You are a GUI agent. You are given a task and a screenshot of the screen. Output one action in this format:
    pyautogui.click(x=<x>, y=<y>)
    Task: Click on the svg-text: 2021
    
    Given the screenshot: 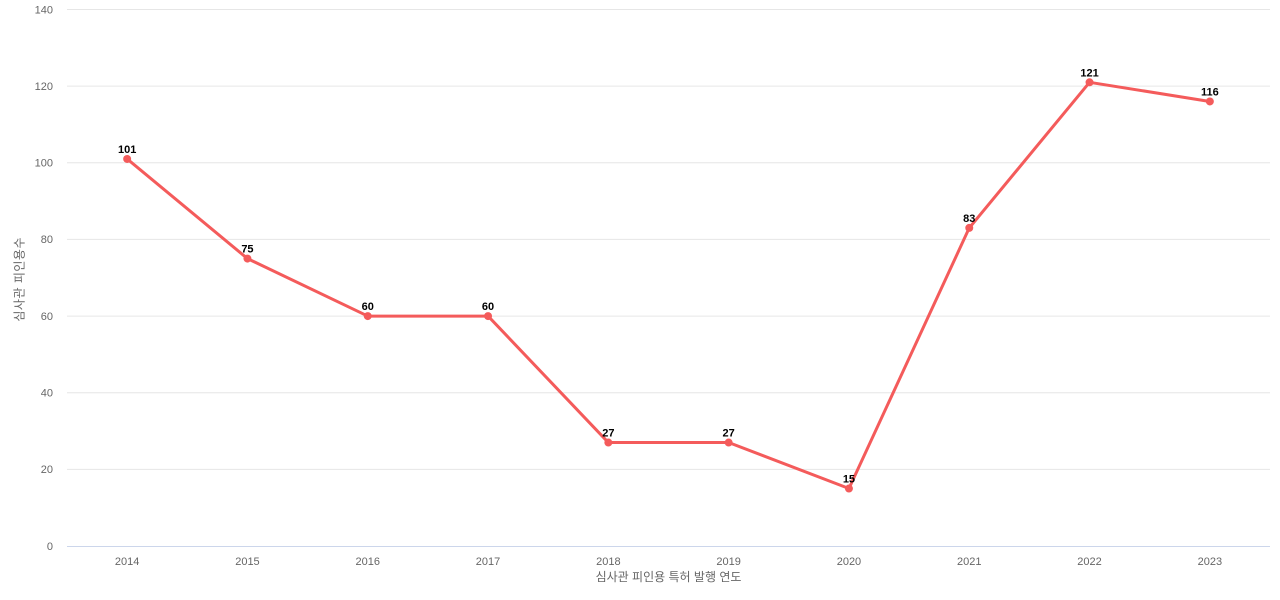 What is the action you would take?
    pyautogui.click(x=969, y=562)
    